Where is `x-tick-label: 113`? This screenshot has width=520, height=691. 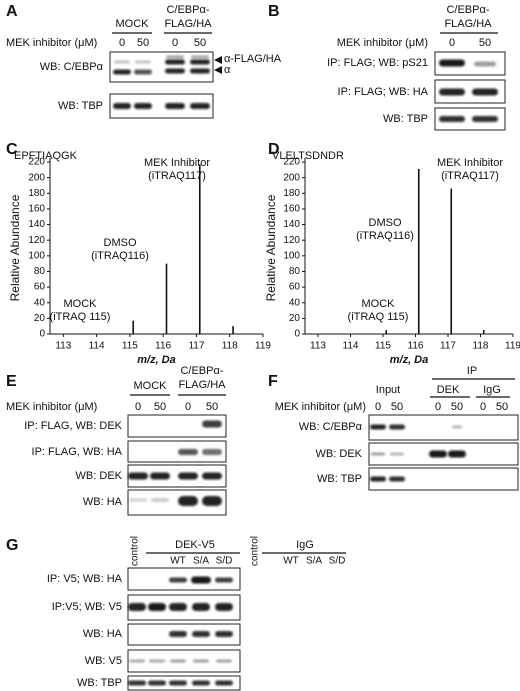
x-tick-label: 113 is located at coordinates (63, 346).